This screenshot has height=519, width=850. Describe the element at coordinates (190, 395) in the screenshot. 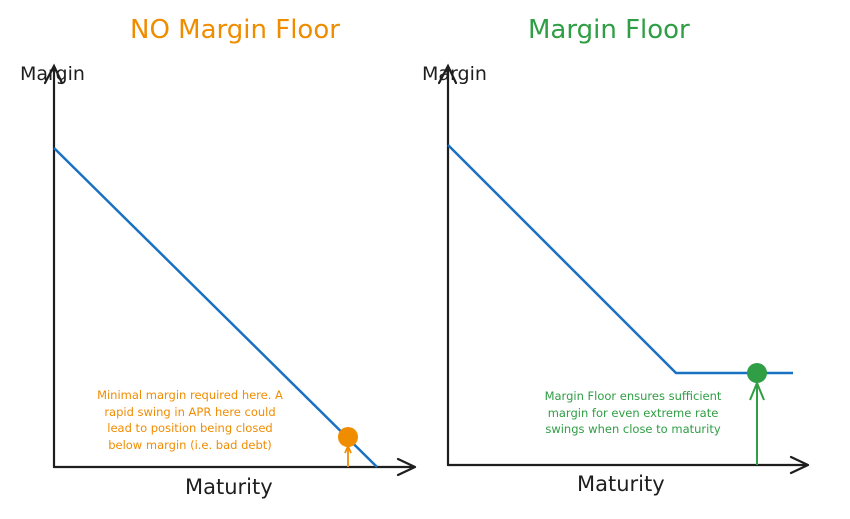

I see `left-note-line: Minimal margin required here. A` at that location.